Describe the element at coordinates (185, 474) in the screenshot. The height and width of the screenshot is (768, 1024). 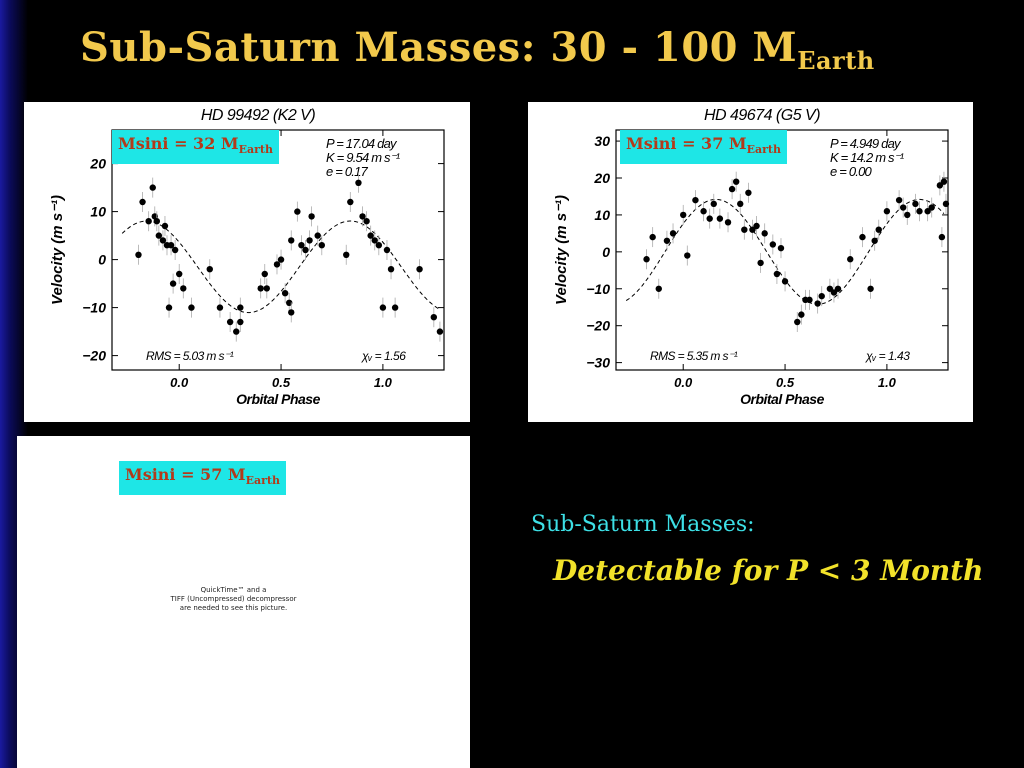
I see `msini-badge-text: Msini = 57 M` at that location.